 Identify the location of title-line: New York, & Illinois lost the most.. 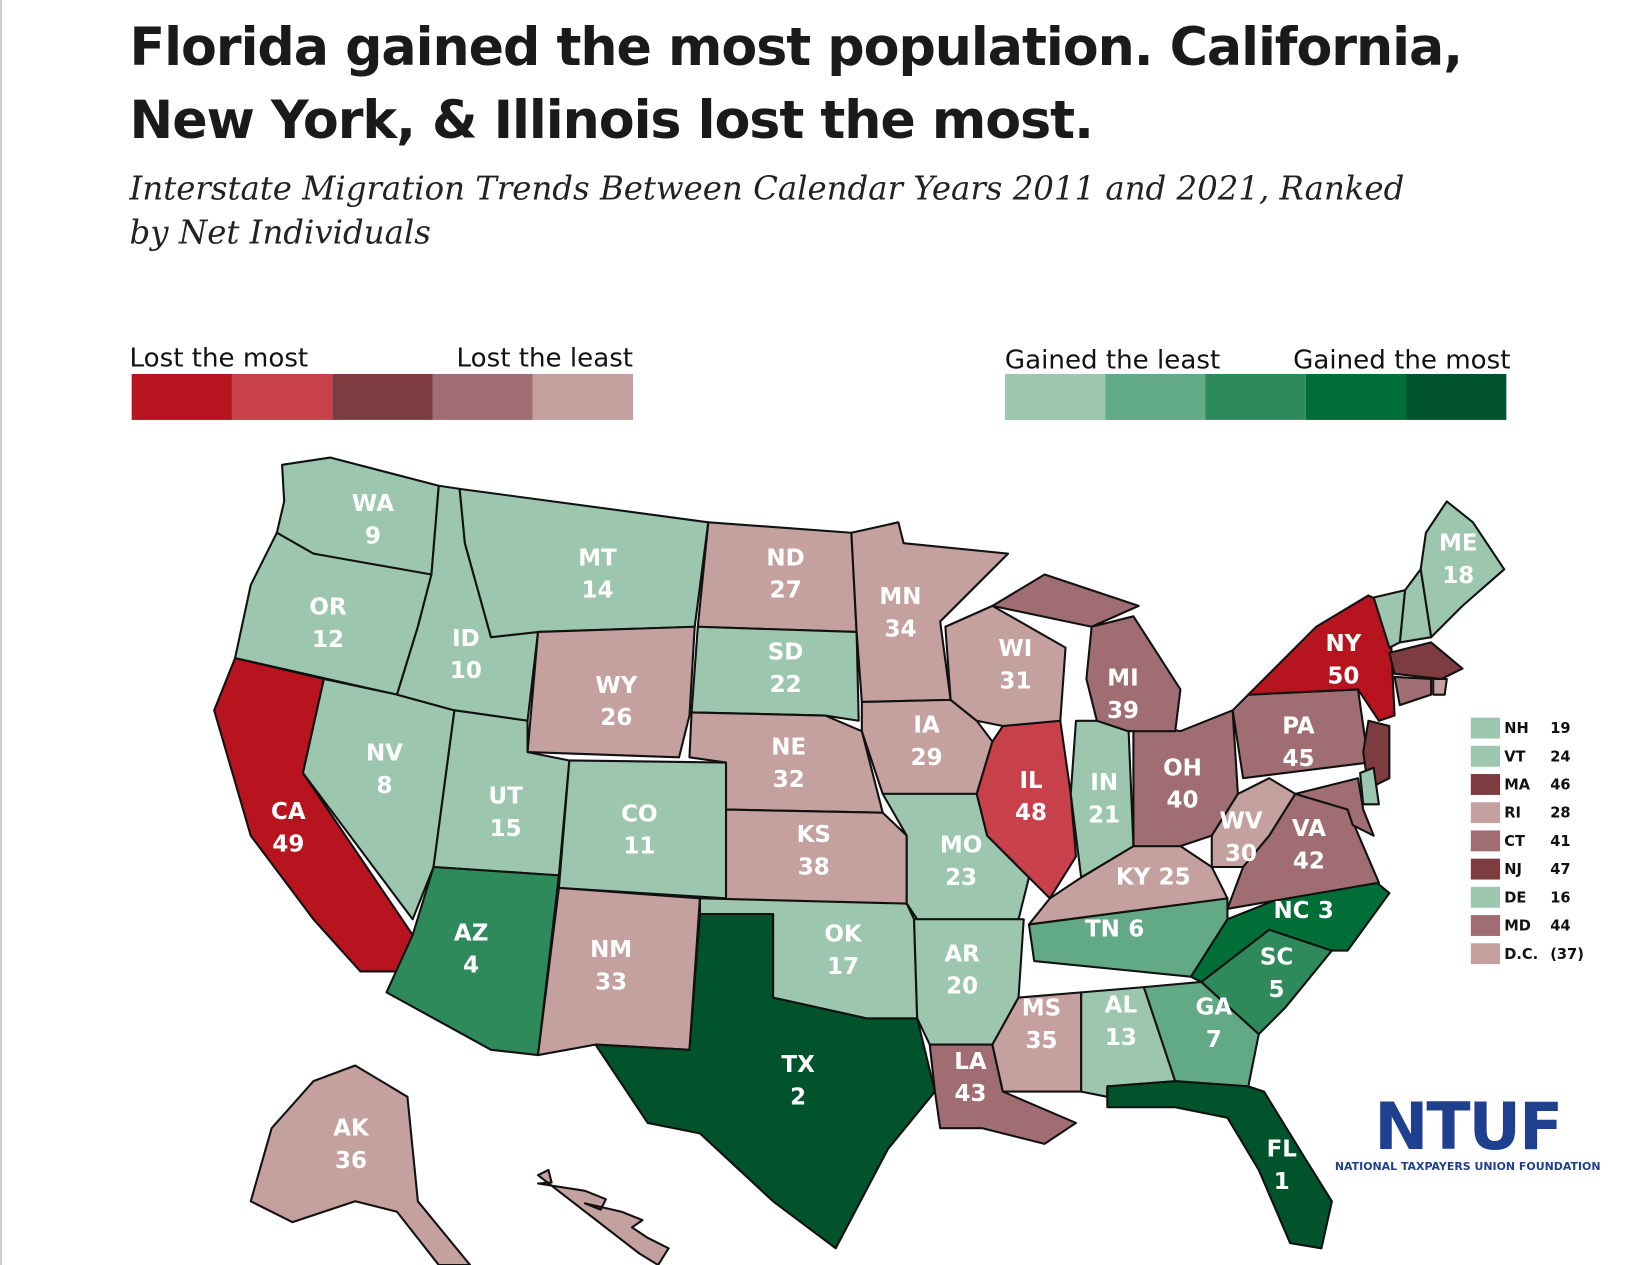
(611, 121).